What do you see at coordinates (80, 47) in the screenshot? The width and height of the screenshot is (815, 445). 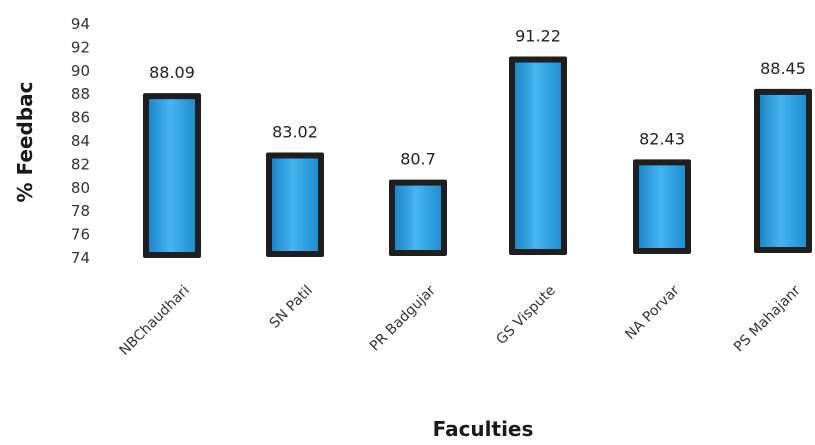 I see `y-tick-label: 92` at bounding box center [80, 47].